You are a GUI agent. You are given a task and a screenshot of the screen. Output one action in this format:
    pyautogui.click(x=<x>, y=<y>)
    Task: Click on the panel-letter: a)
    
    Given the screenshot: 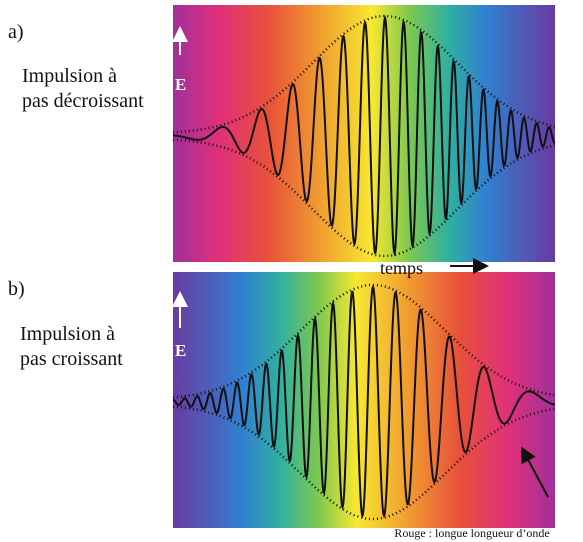 What is the action you would take?
    pyautogui.click(x=16, y=32)
    